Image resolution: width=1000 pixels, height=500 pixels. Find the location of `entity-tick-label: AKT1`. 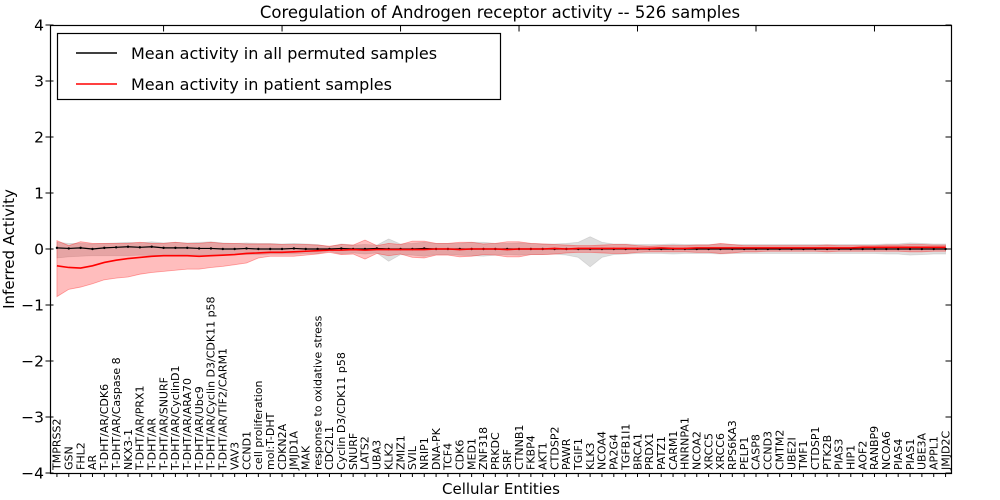

entity-tick-label: AKT1 is located at coordinates (542, 456).